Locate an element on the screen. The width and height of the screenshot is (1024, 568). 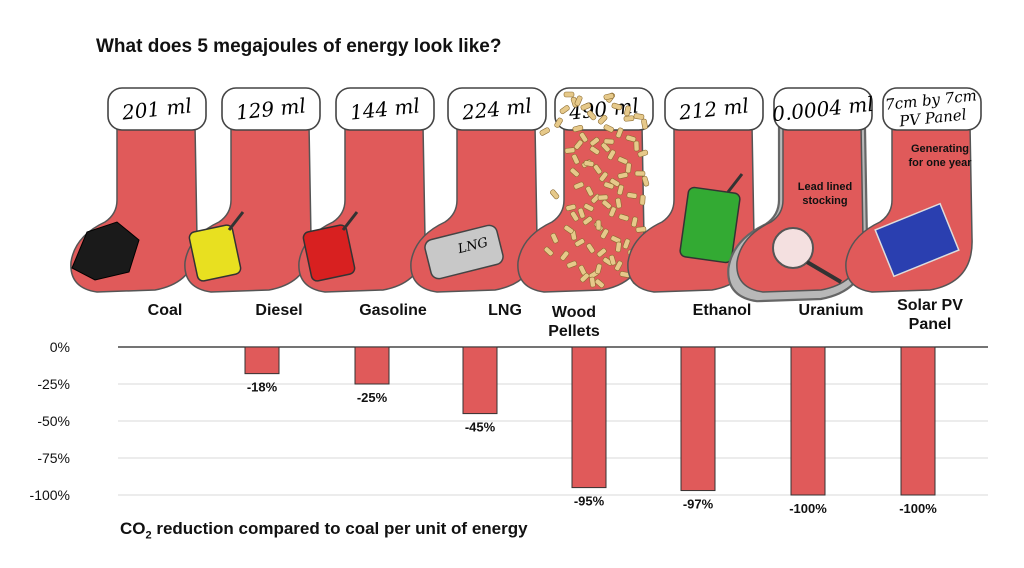
stocking-6: 212 ml is located at coordinates (695, 190).